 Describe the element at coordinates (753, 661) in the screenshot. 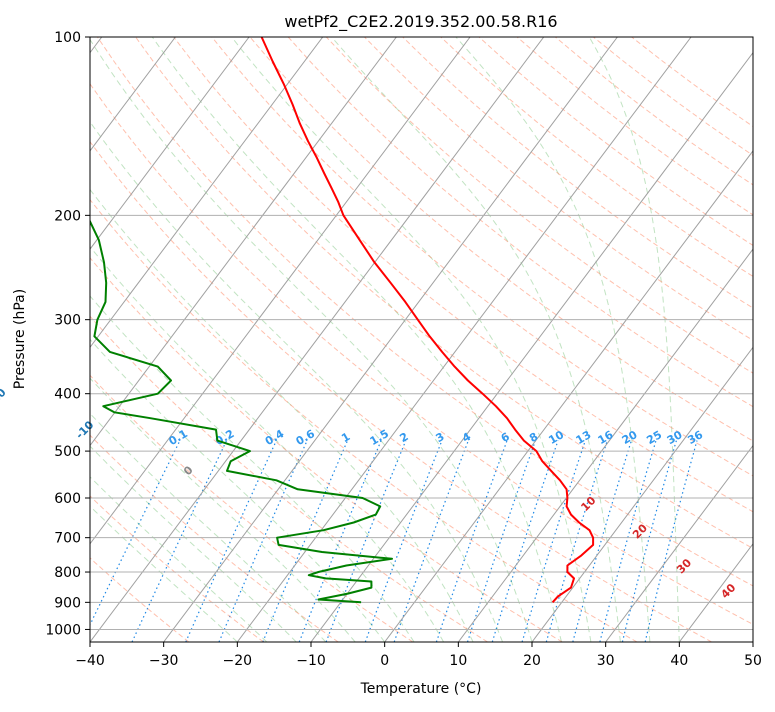

I see `x-tick-label: 50` at that location.